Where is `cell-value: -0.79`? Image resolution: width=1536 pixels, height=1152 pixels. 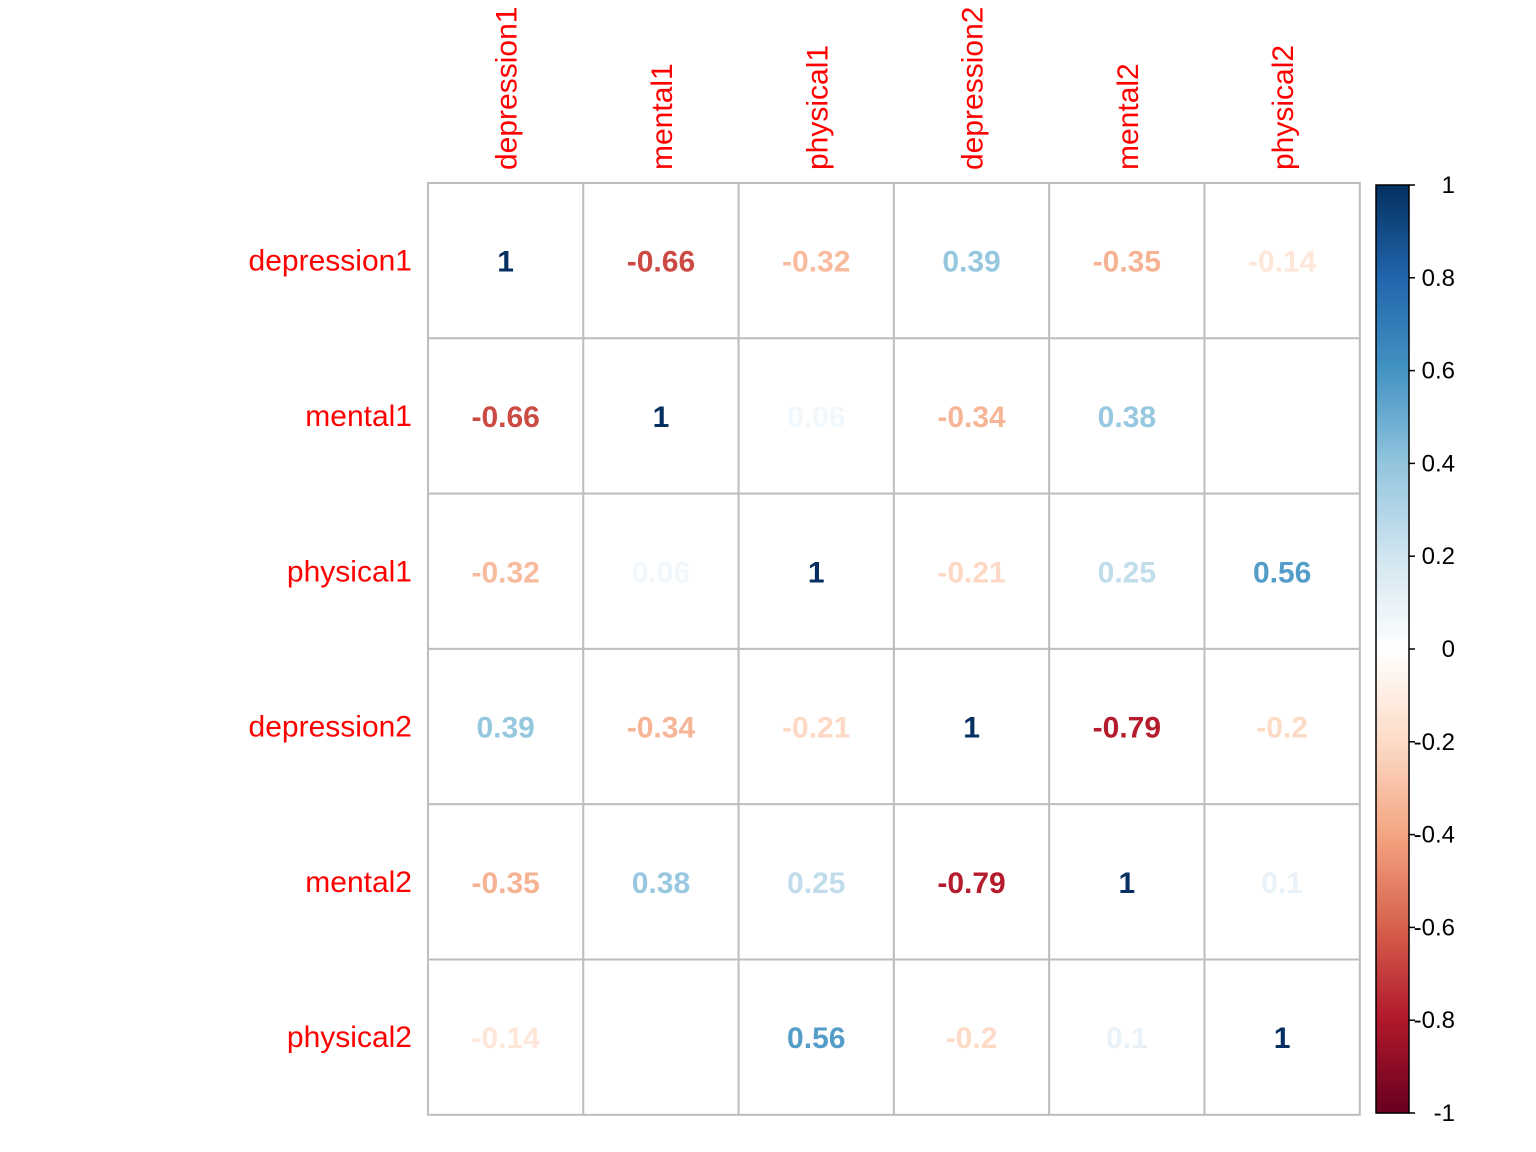 cell-value: -0.79 is located at coordinates (971, 883).